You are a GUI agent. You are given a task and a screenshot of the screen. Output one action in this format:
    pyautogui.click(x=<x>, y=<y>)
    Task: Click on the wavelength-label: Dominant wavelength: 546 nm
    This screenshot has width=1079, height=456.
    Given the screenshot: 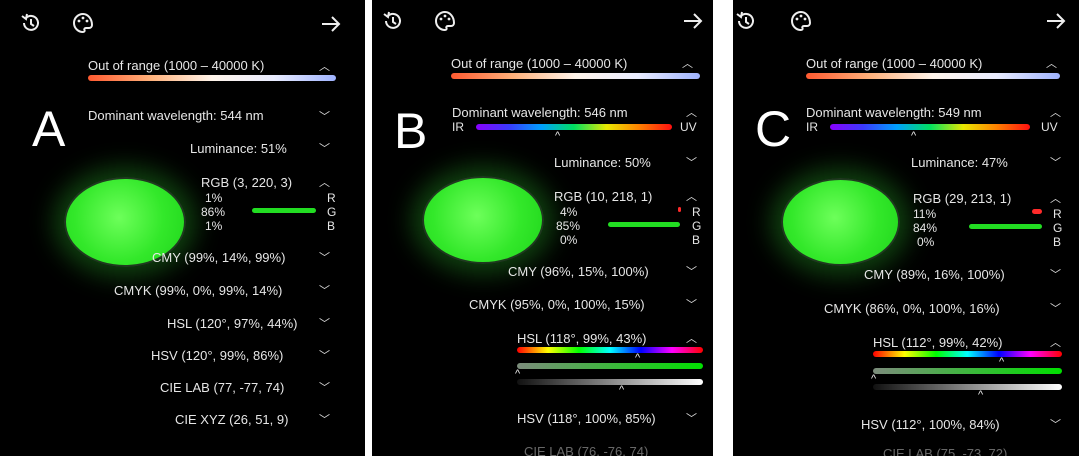 What is the action you would take?
    pyautogui.click(x=540, y=112)
    